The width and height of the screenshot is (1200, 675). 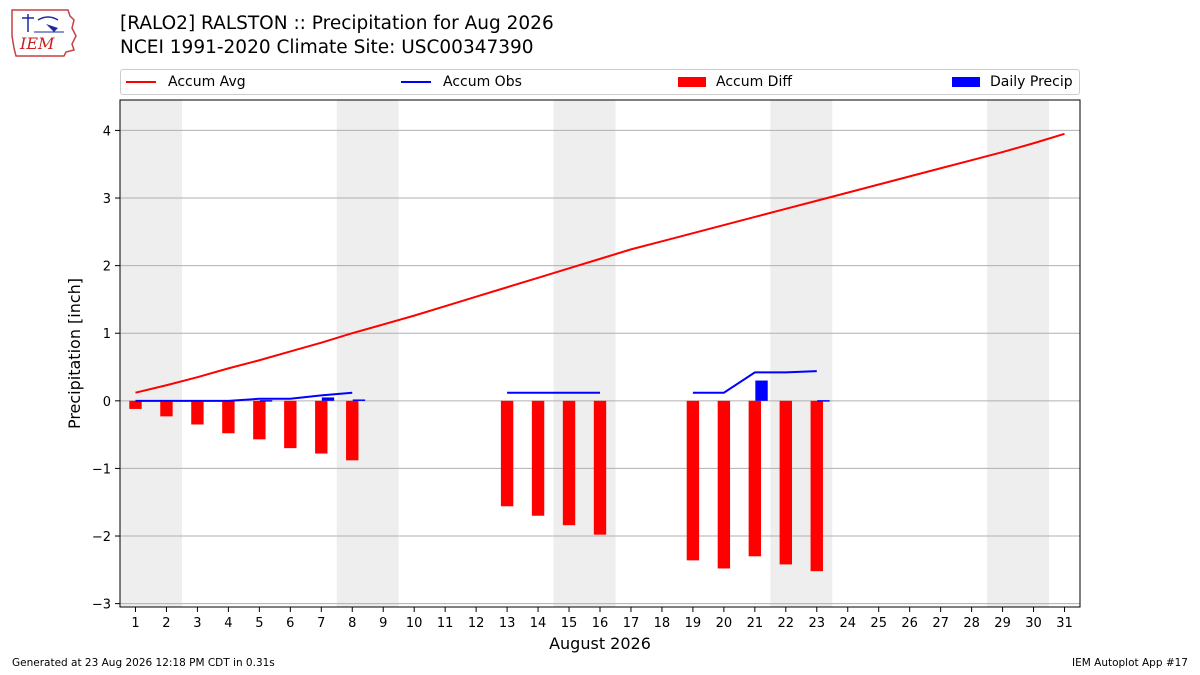 I want to click on title-line-2: NCEI 1991-2020 Climate Site: USC00347390, so click(x=327, y=47).